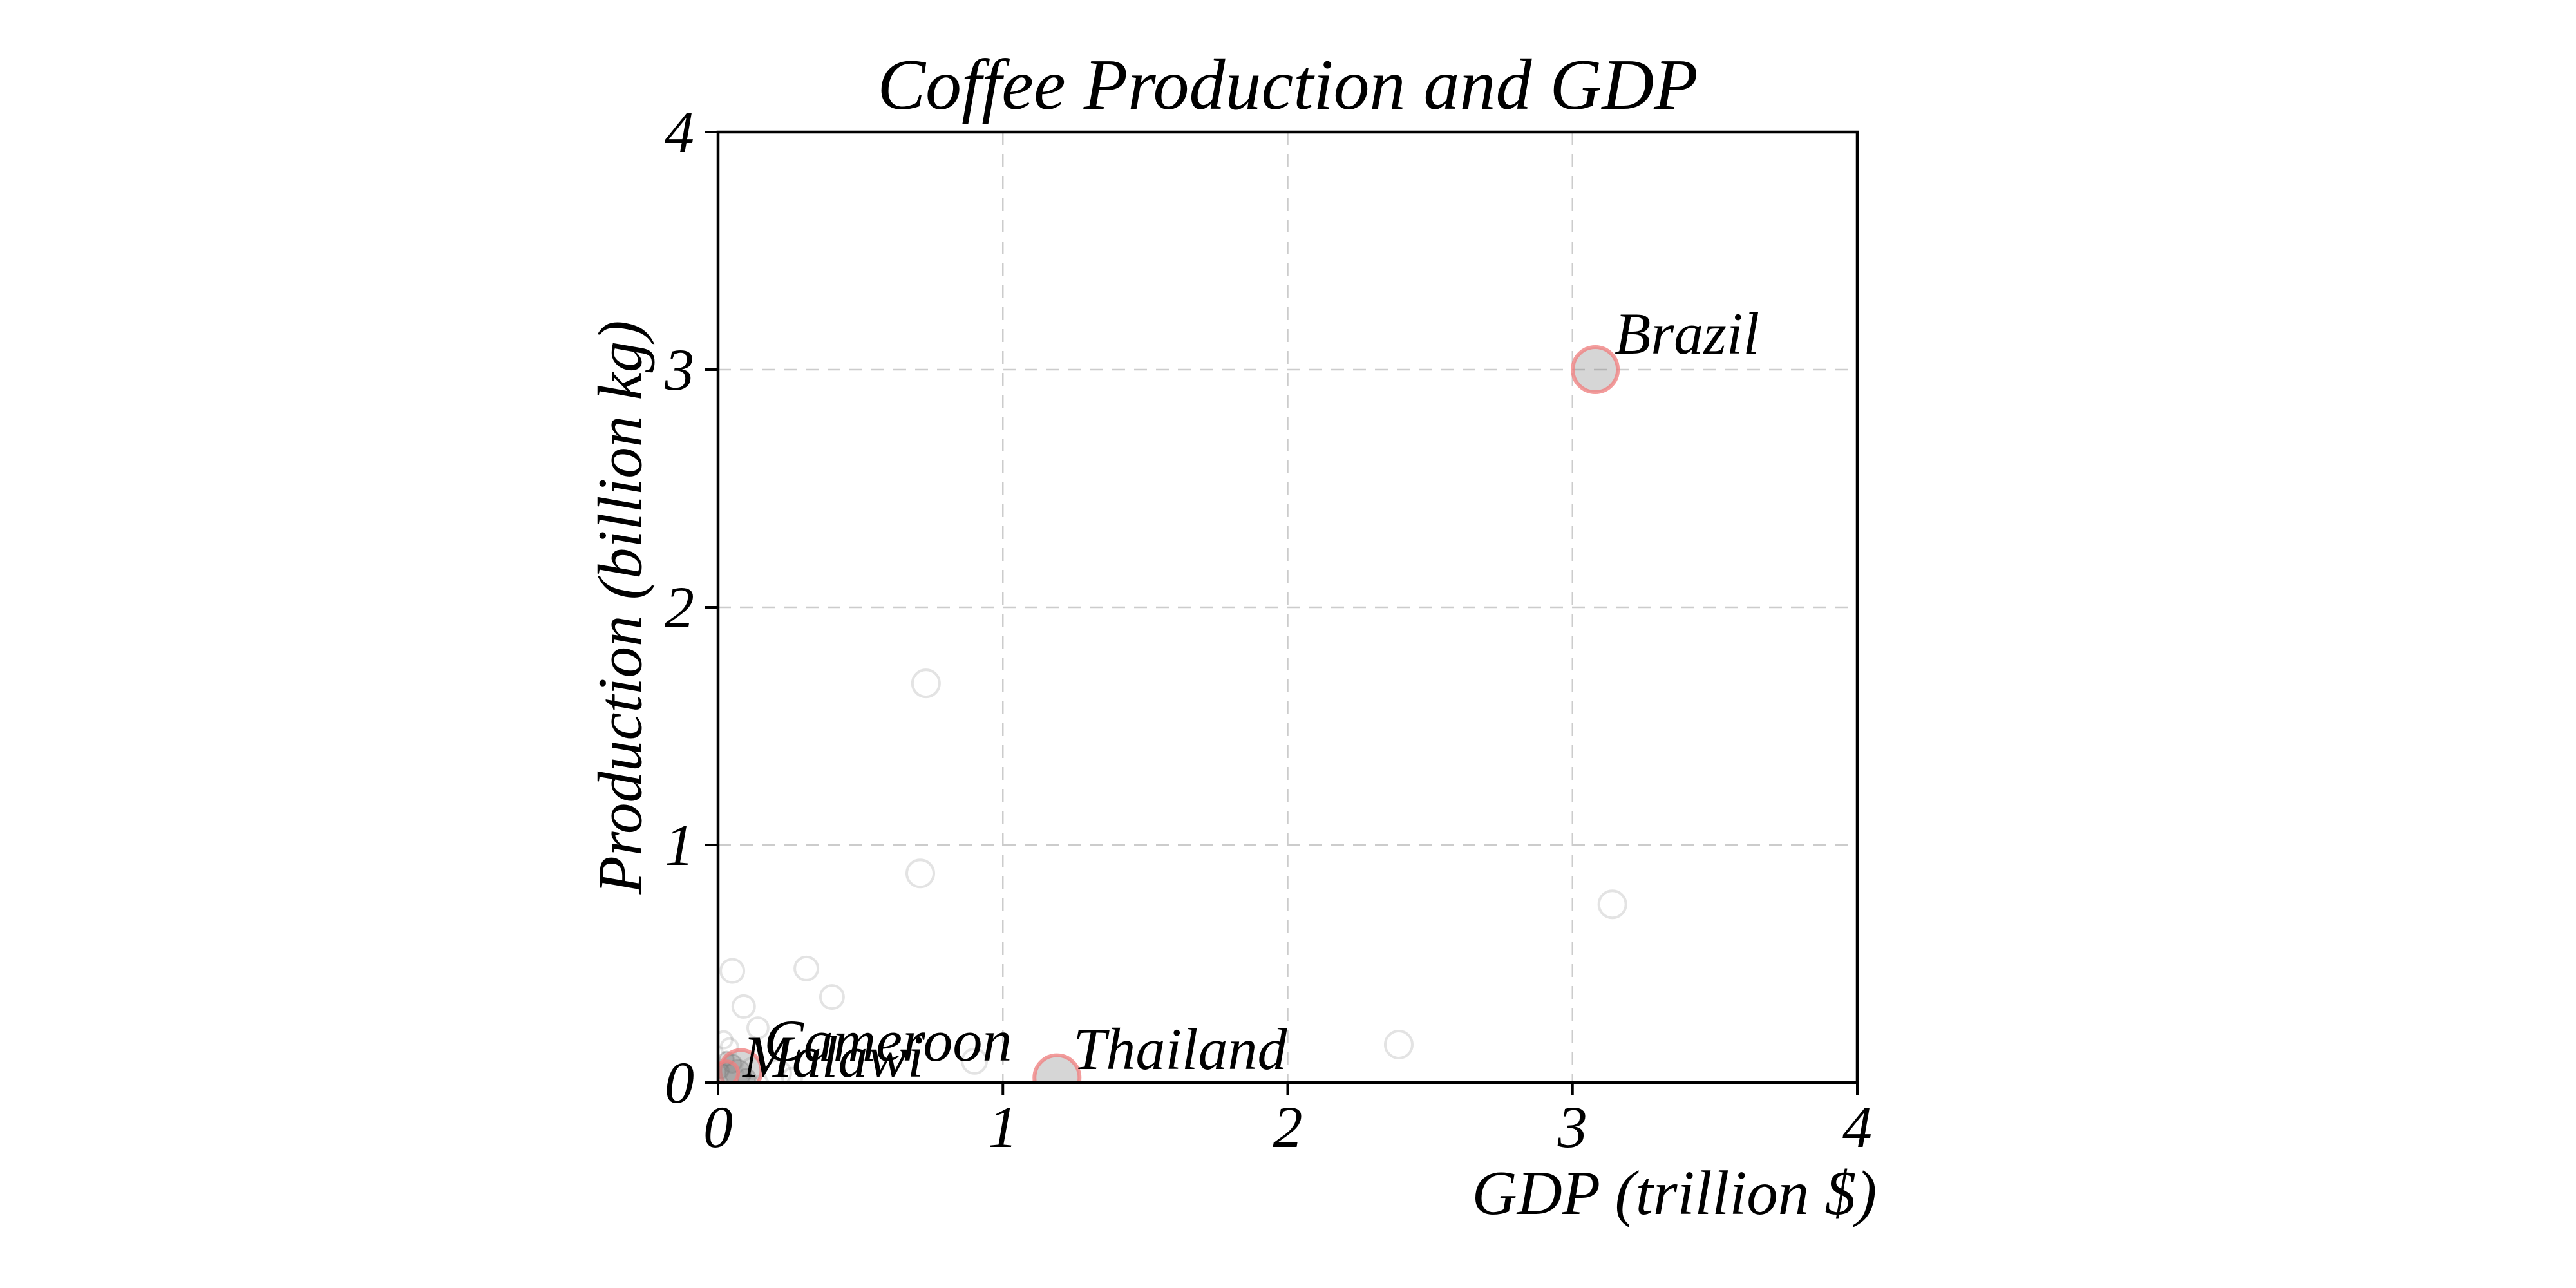  What do you see at coordinates (1688, 334) in the screenshot?
I see `point-label-brazil: Brazil` at bounding box center [1688, 334].